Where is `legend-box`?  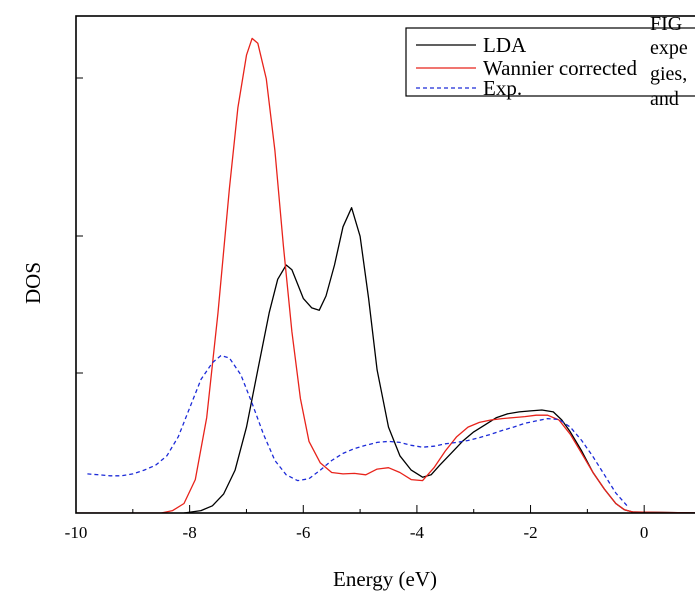 legend-box is located at coordinates (550, 62).